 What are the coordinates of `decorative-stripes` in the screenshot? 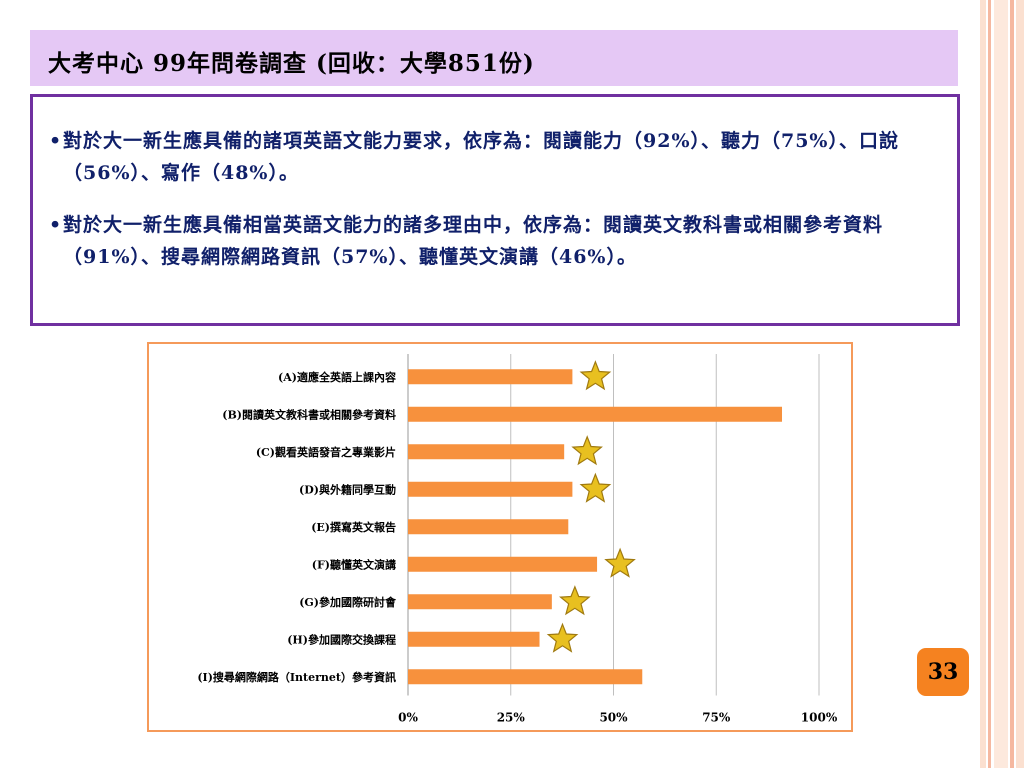 It's located at (1002, 384).